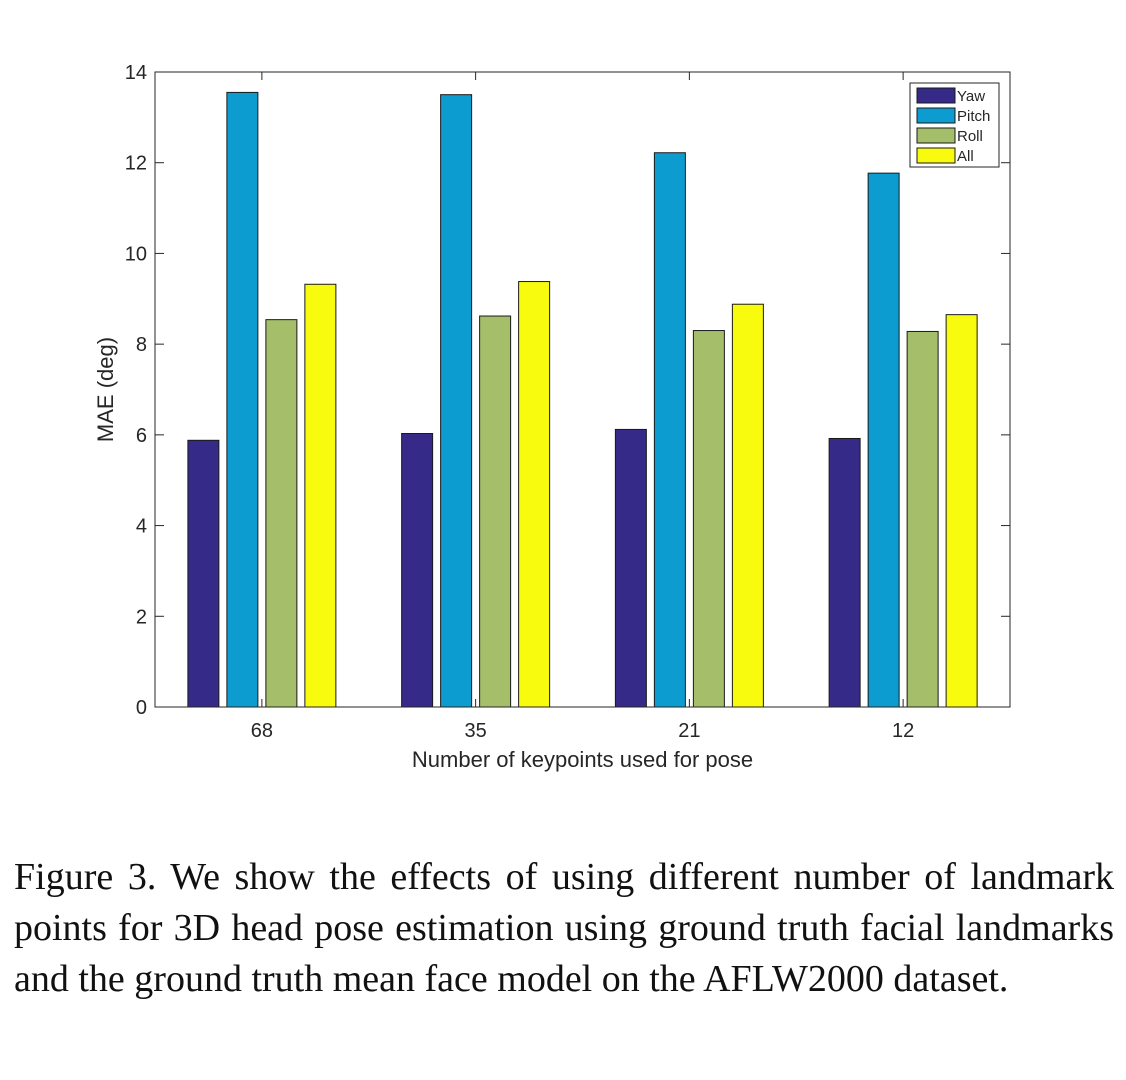  I want to click on x-tick-label: 21, so click(689, 731).